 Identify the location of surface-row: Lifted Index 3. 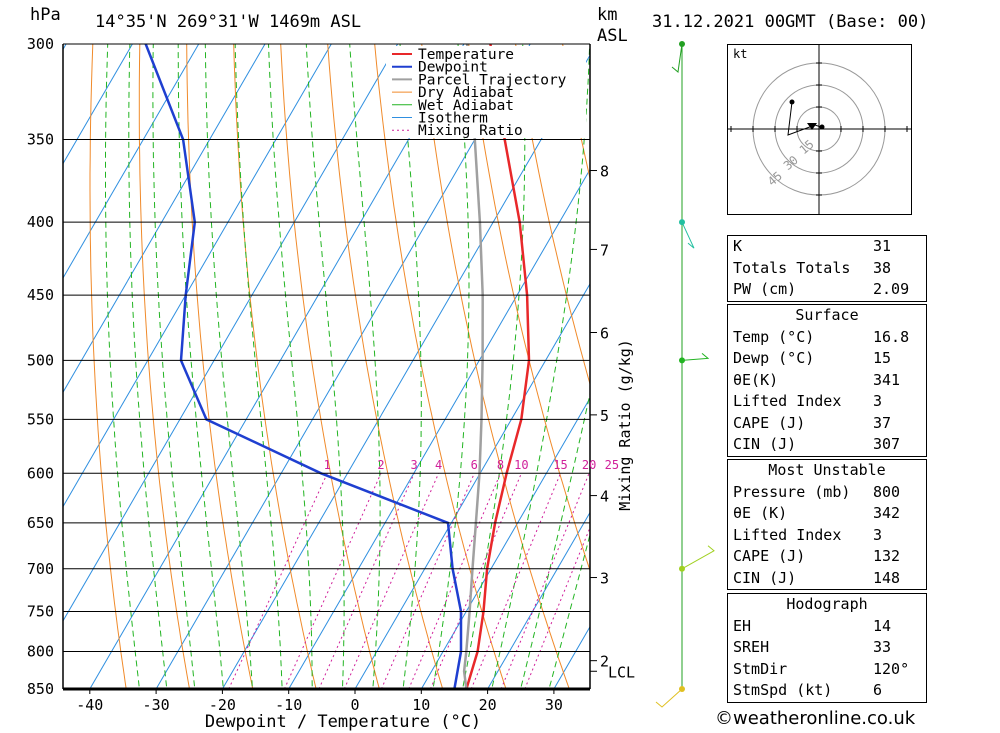
(808, 401).